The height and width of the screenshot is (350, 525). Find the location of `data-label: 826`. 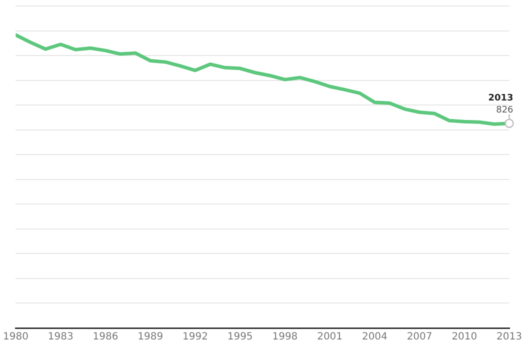

data-label: 826 is located at coordinates (505, 110).